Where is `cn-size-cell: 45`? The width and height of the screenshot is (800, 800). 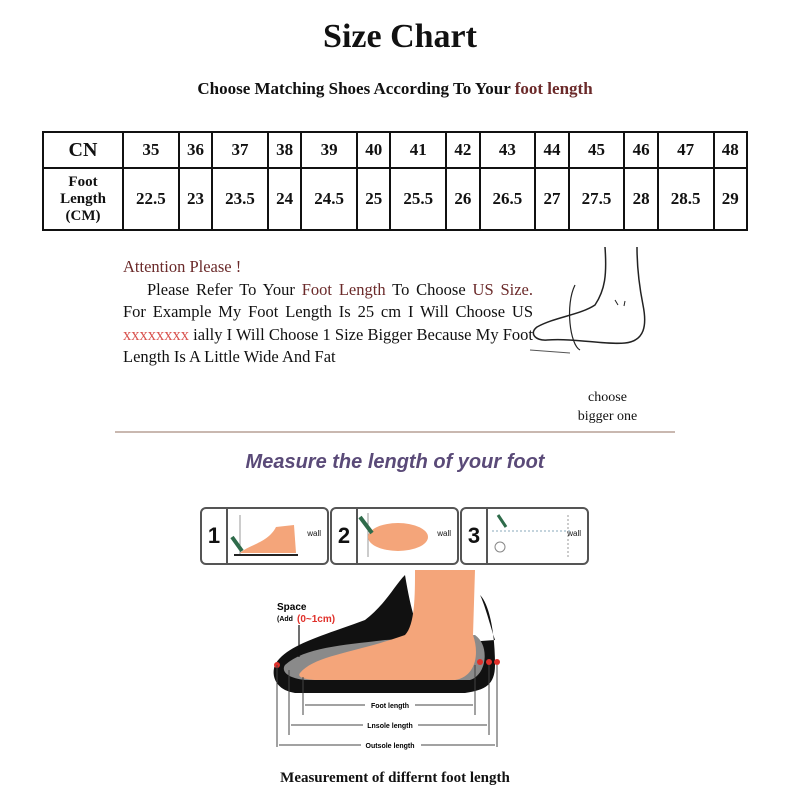 cn-size-cell: 45 is located at coordinates (596, 150).